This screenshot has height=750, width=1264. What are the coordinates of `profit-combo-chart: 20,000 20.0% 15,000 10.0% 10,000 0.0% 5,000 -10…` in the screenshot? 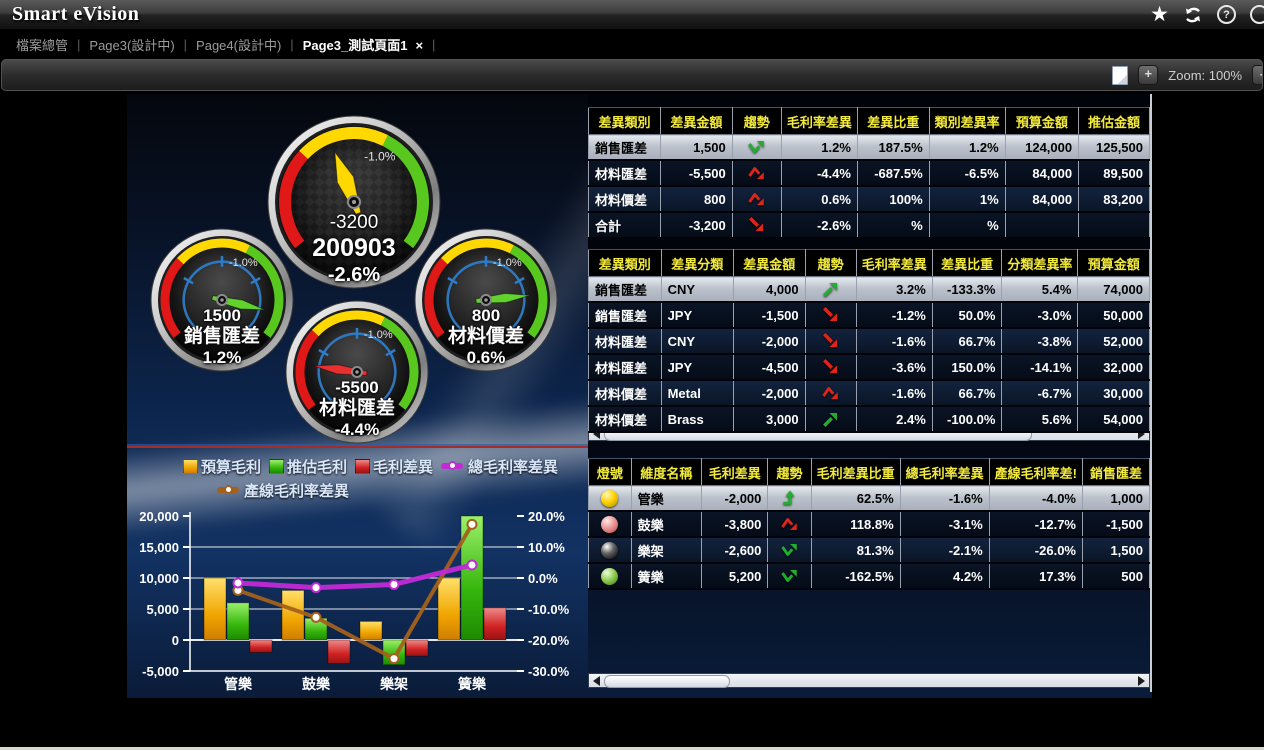 It's located at (362, 571).